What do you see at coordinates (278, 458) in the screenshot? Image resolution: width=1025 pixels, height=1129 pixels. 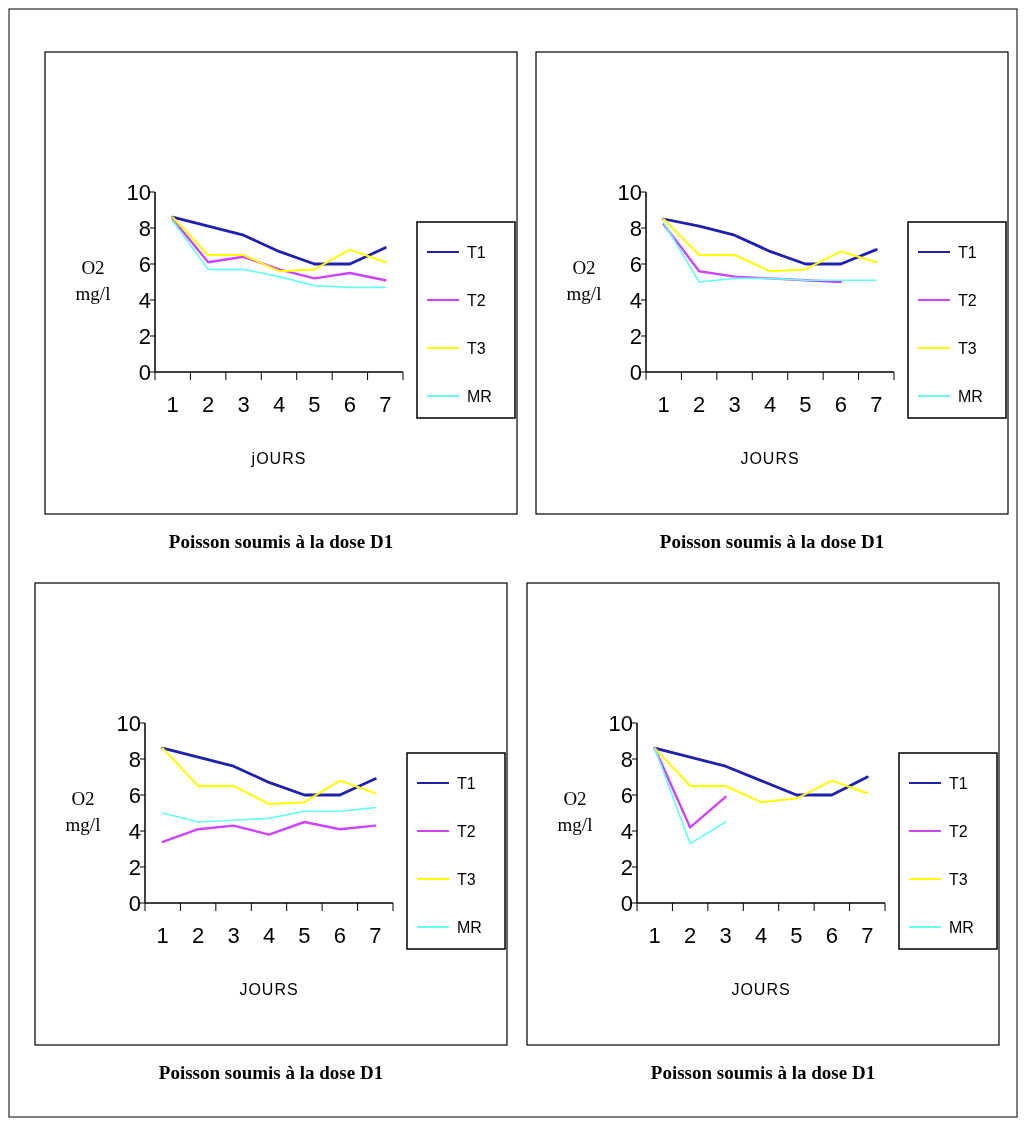 I see `x-axis-title: jOURS` at bounding box center [278, 458].